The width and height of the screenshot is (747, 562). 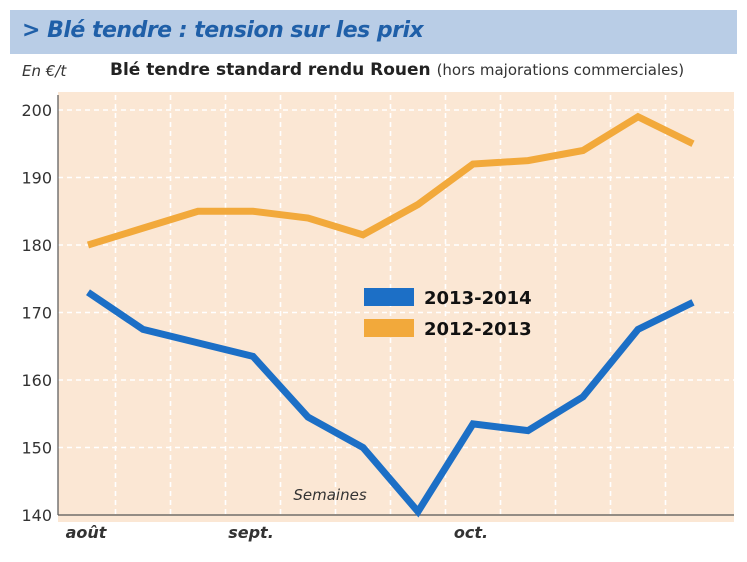 What do you see at coordinates (36, 313) in the screenshot?
I see `y-tick-label: 170` at bounding box center [36, 313].